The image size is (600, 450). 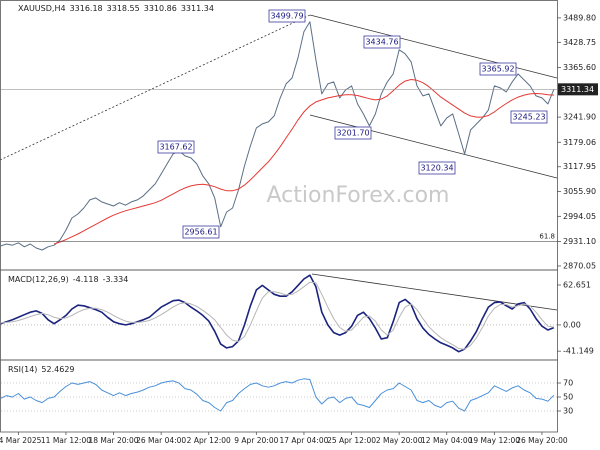 What do you see at coordinates (21, 440) in the screenshot?
I see `x-tick-label: 4 Mar 2025` at bounding box center [21, 440].